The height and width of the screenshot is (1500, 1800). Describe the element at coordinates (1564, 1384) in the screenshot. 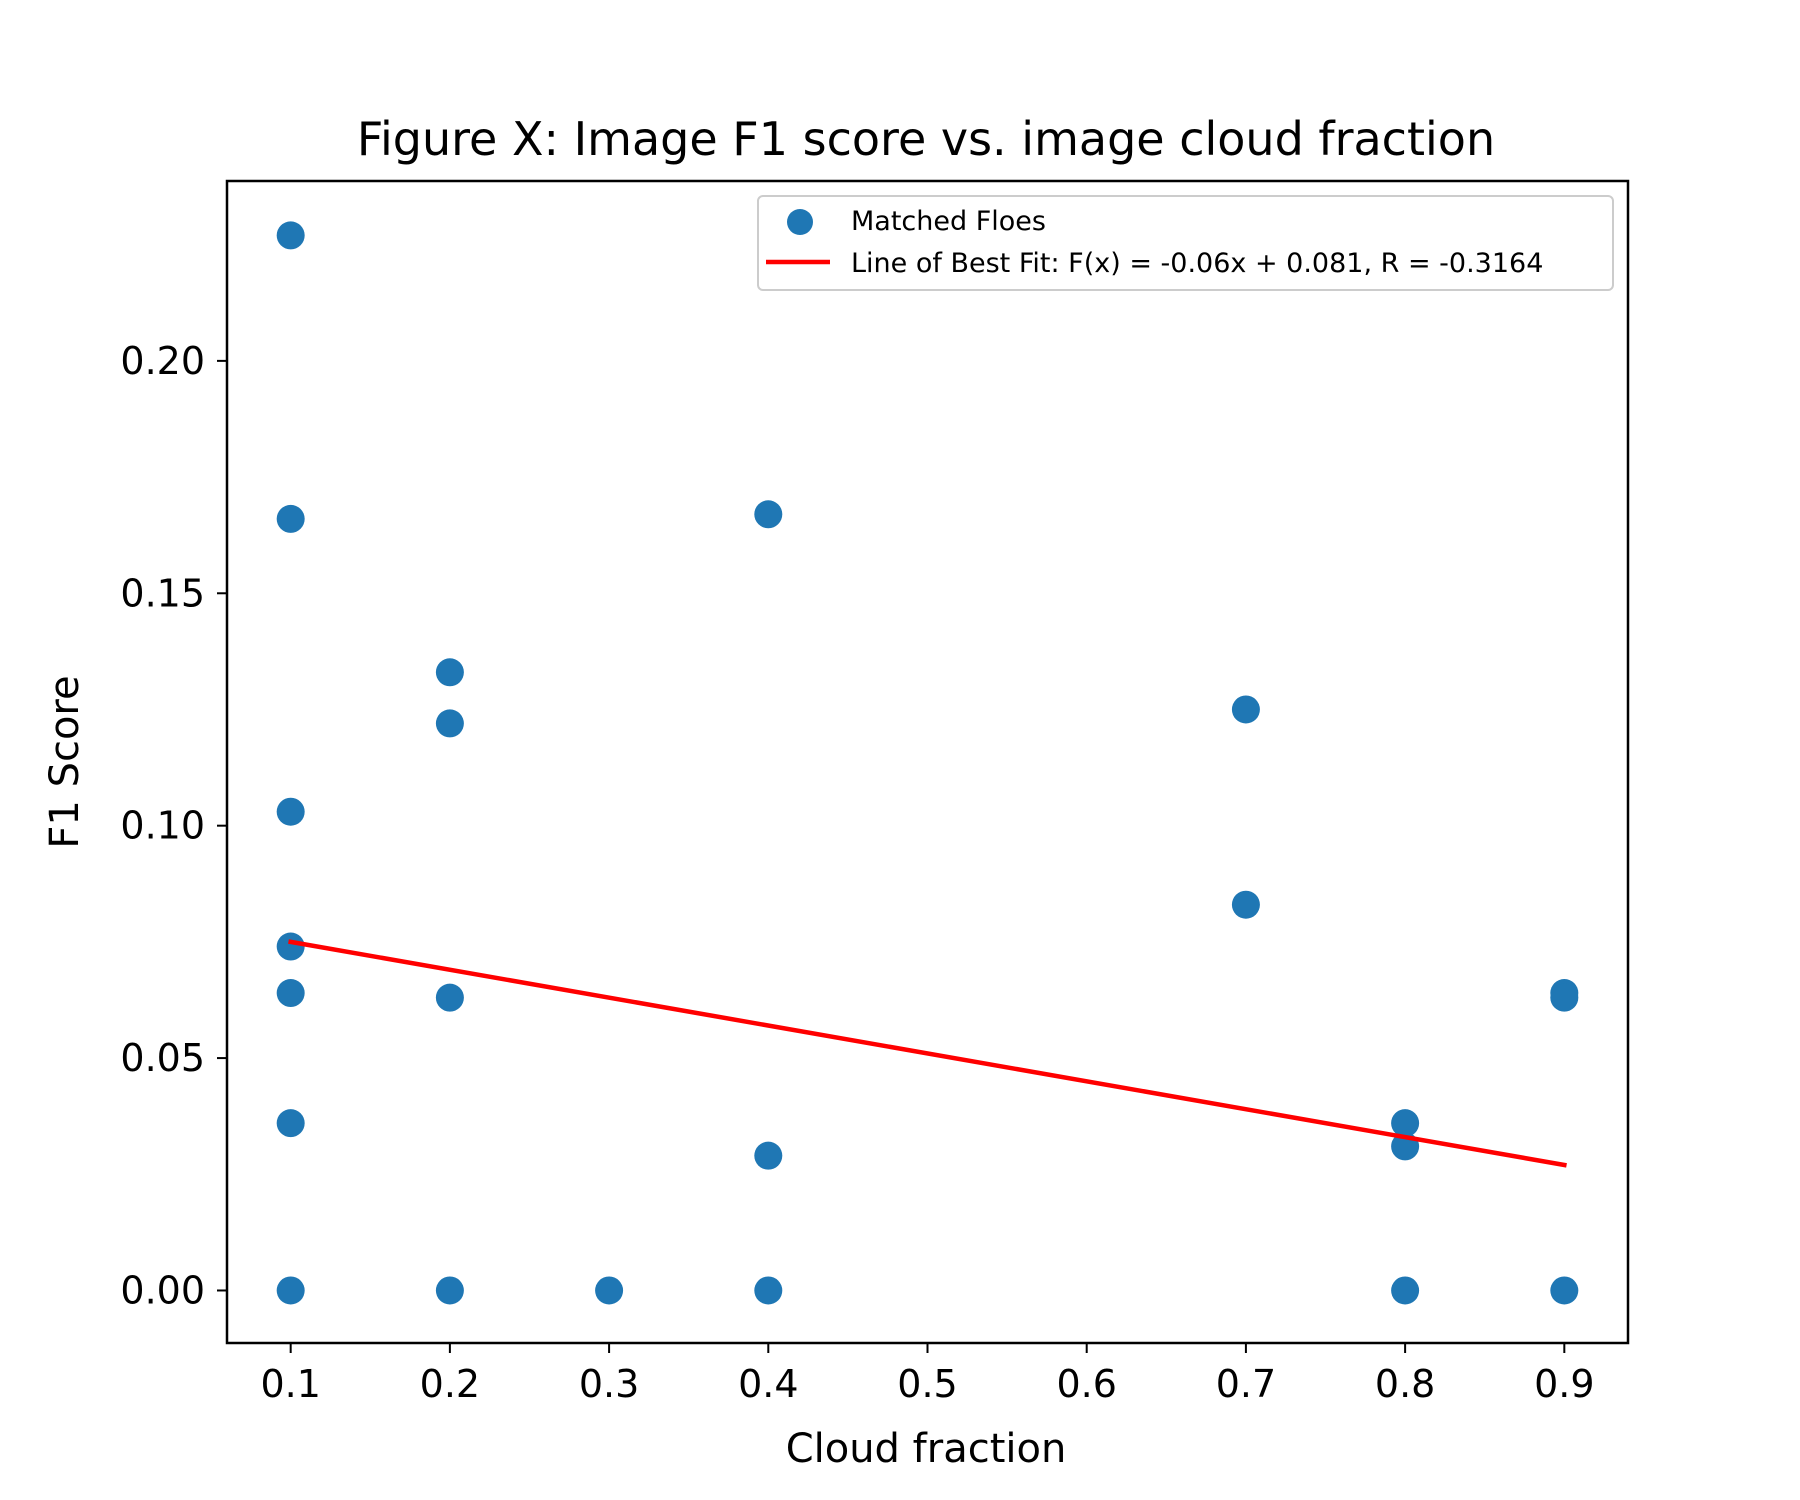

I see `x-tick-label-8: 0.9` at that location.